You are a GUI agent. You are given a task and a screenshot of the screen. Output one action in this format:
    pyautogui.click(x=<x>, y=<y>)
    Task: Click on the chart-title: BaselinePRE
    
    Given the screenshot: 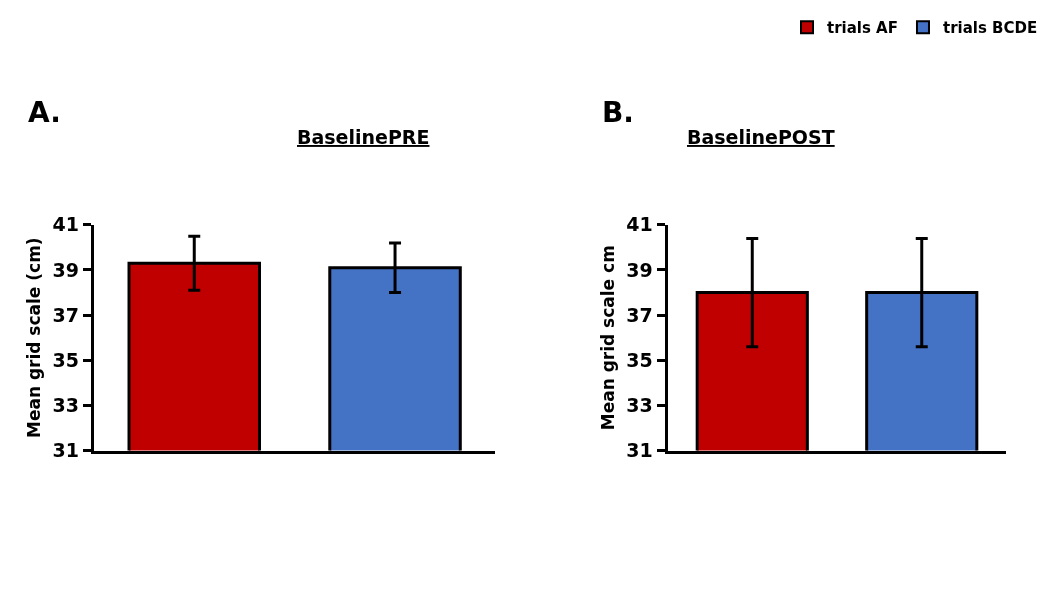 What is the action you would take?
    pyautogui.click(x=363, y=137)
    